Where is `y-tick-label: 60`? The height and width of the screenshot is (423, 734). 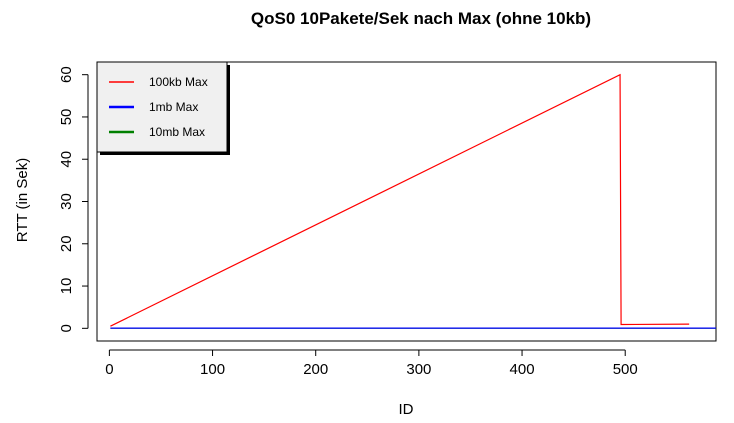 y-tick-label: 60 is located at coordinates (66, 74).